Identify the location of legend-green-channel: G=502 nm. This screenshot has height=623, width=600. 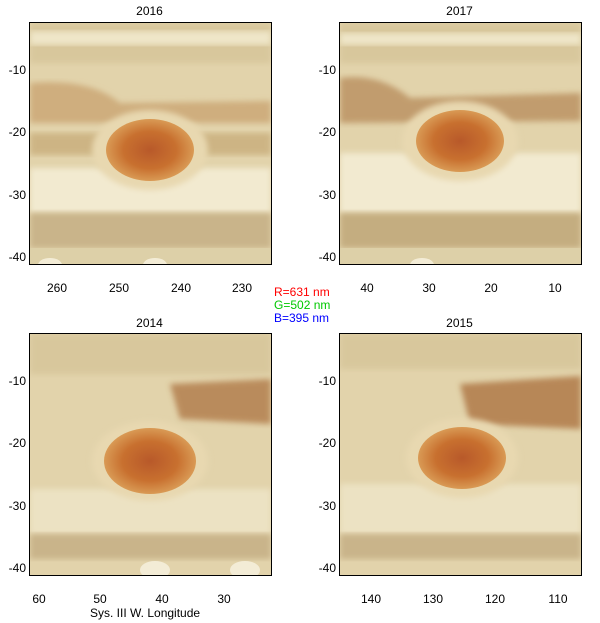
(302, 305).